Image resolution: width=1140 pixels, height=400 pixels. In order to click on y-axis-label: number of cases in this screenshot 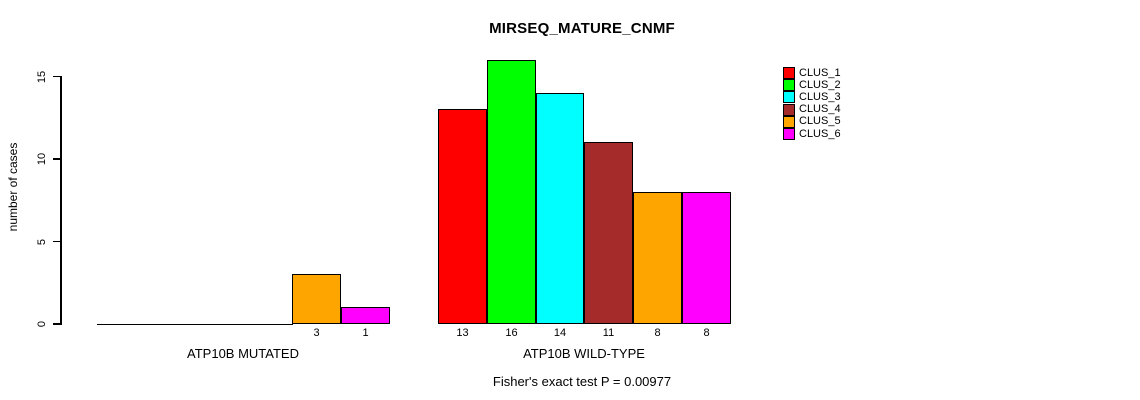, I will do `click(13, 187)`.